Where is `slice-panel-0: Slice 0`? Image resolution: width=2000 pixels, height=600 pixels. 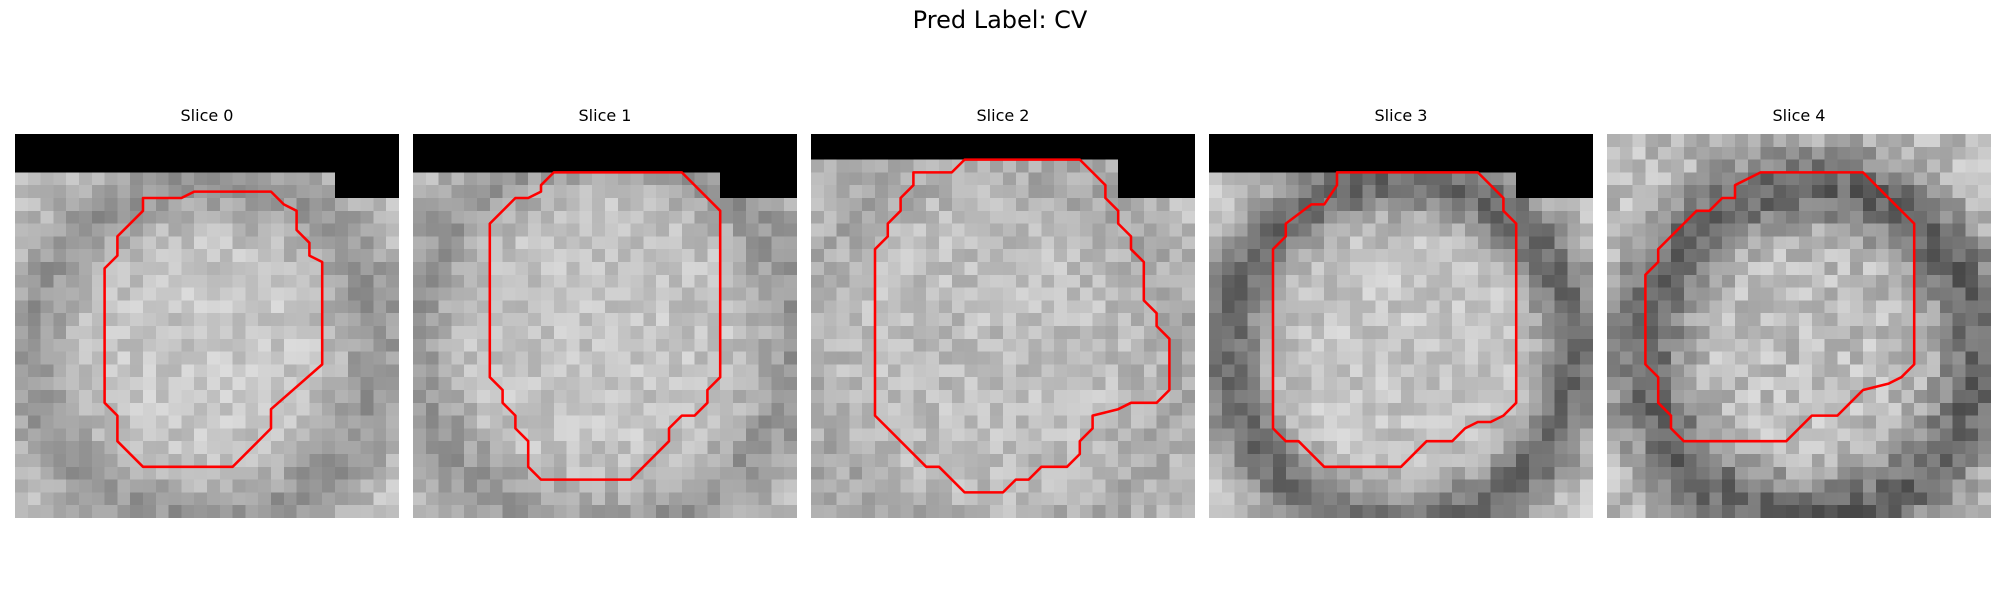
slice-panel-0: Slice 0 is located at coordinates (207, 311).